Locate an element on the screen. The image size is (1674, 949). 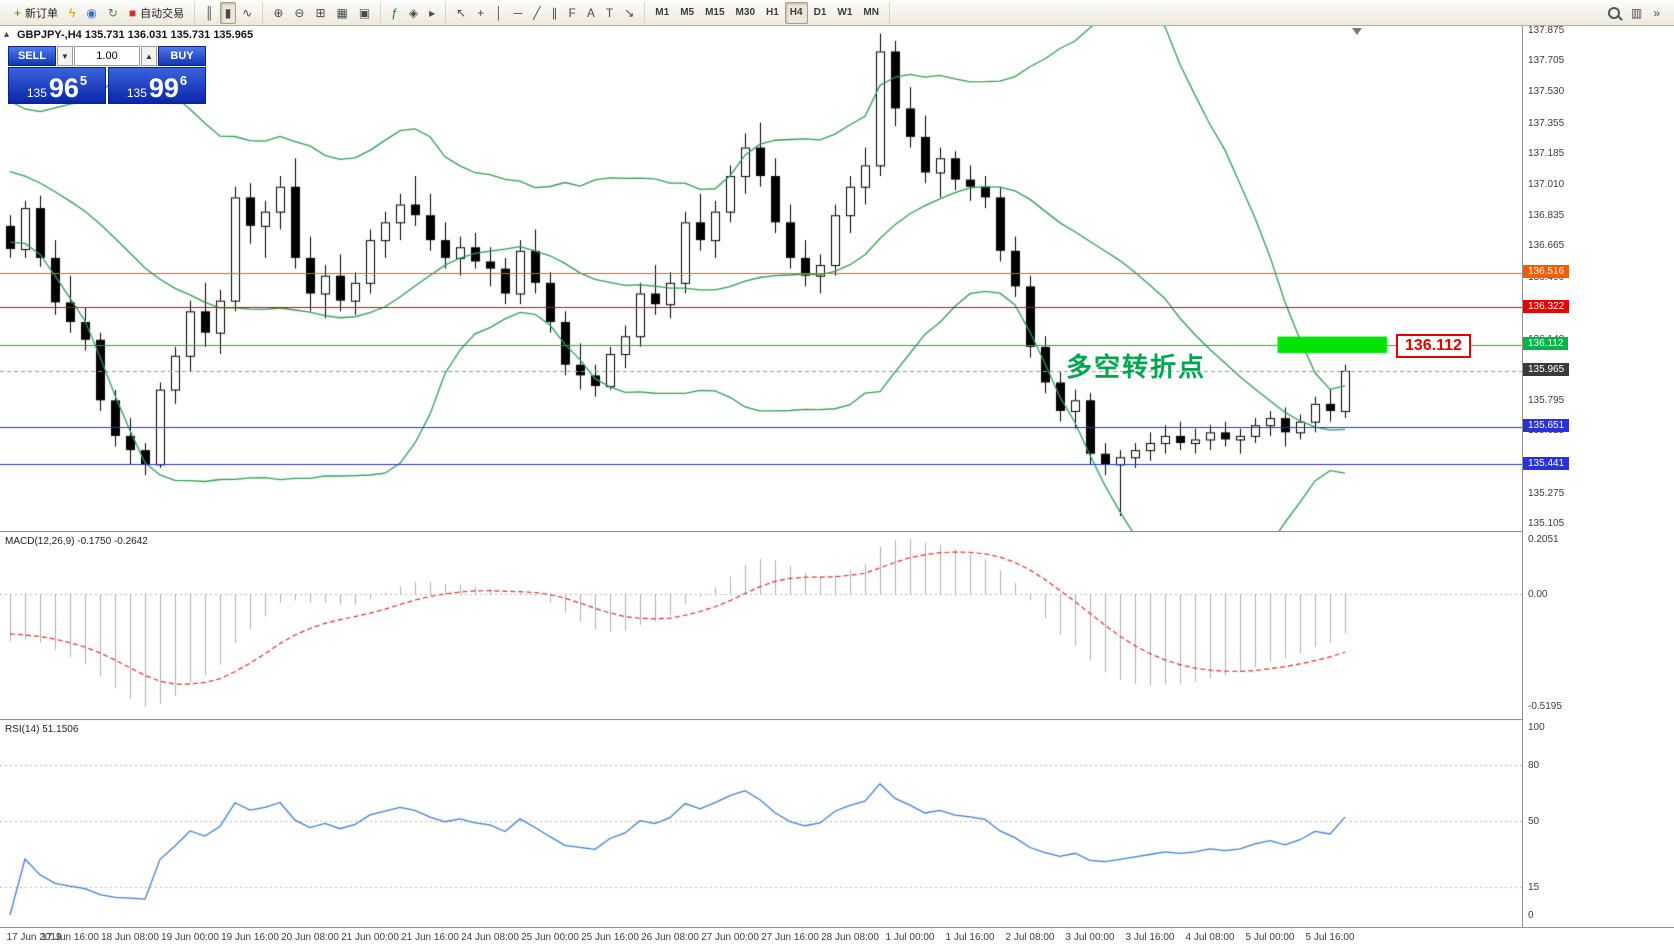
sell-price-display: 135 96 5 is located at coordinates (57, 85).